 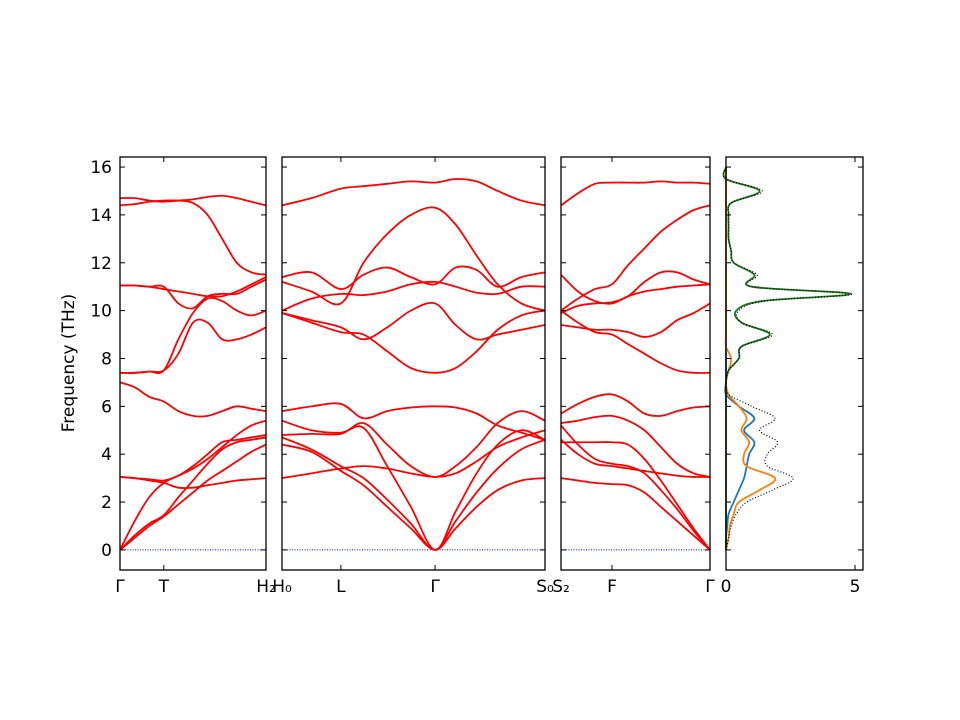 What do you see at coordinates (101, 312) in the screenshot?
I see `y-tick-label: 10` at bounding box center [101, 312].